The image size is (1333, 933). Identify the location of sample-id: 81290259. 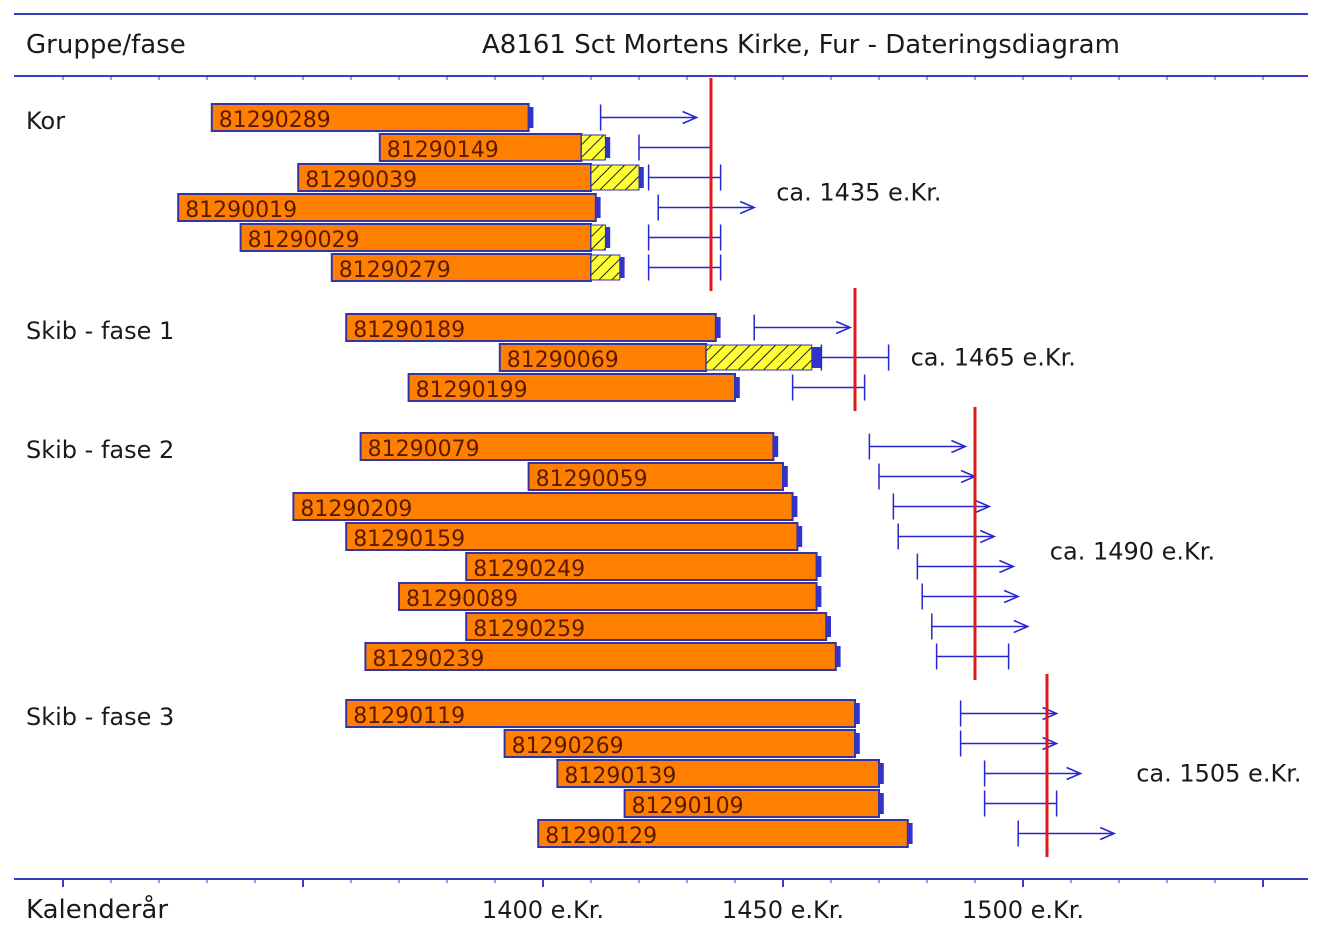
(529, 629).